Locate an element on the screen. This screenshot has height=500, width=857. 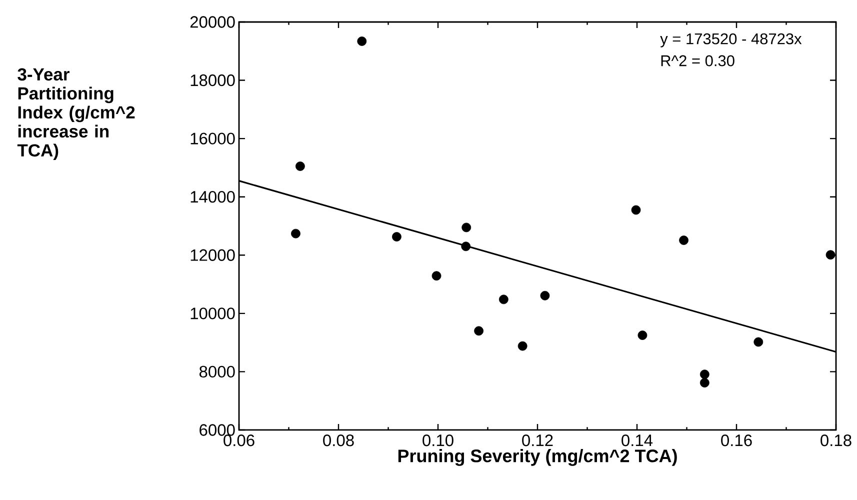
y-tick-label: 6000 is located at coordinates (217, 430).